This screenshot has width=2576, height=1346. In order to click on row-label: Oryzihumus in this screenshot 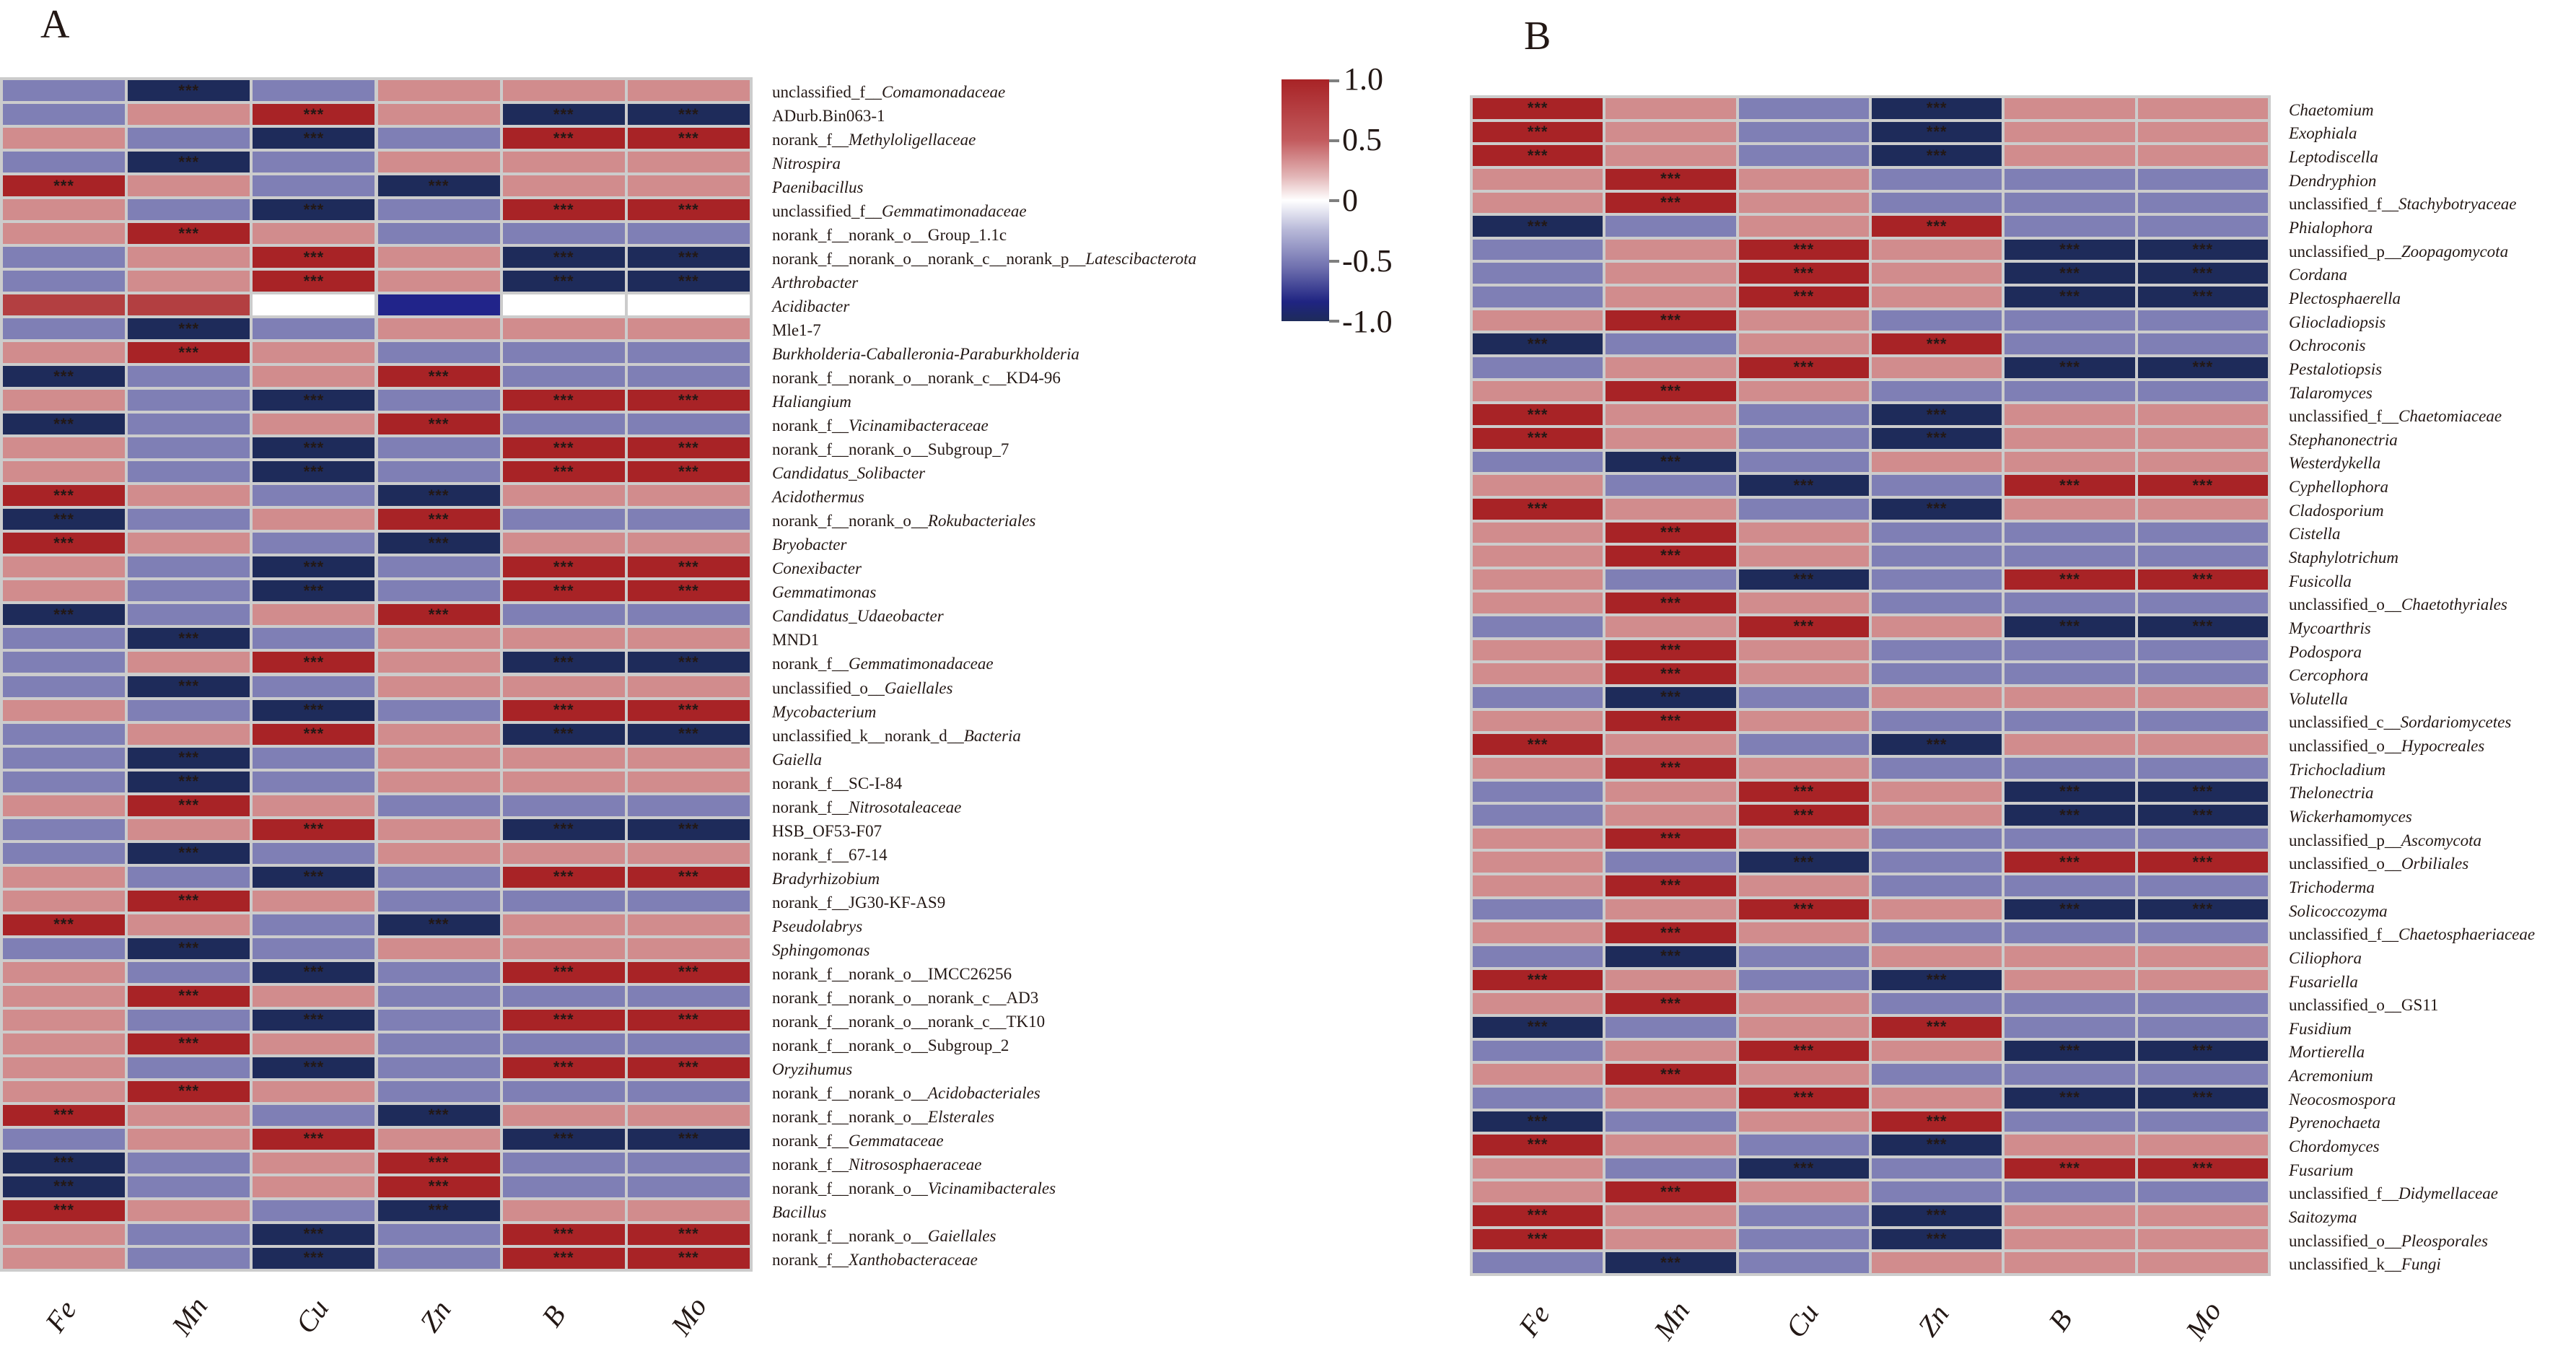, I will do `click(812, 1068)`.